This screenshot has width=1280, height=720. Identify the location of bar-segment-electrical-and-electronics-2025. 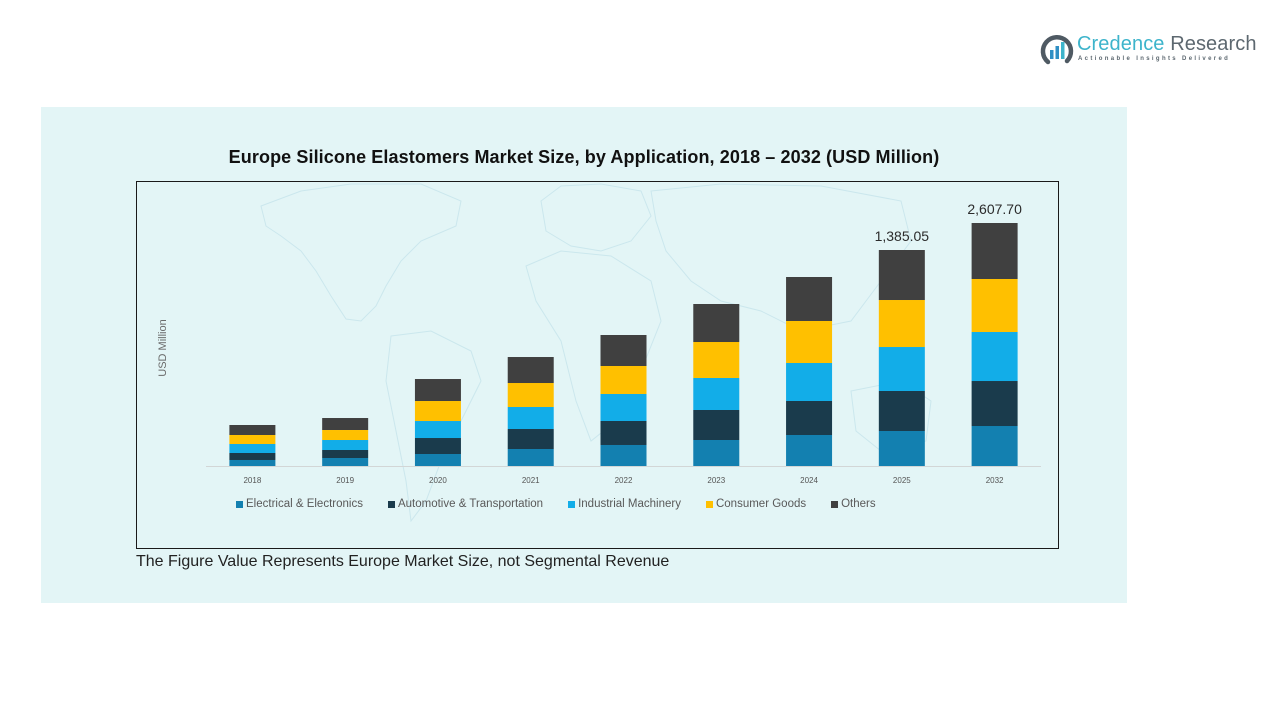
(901, 448).